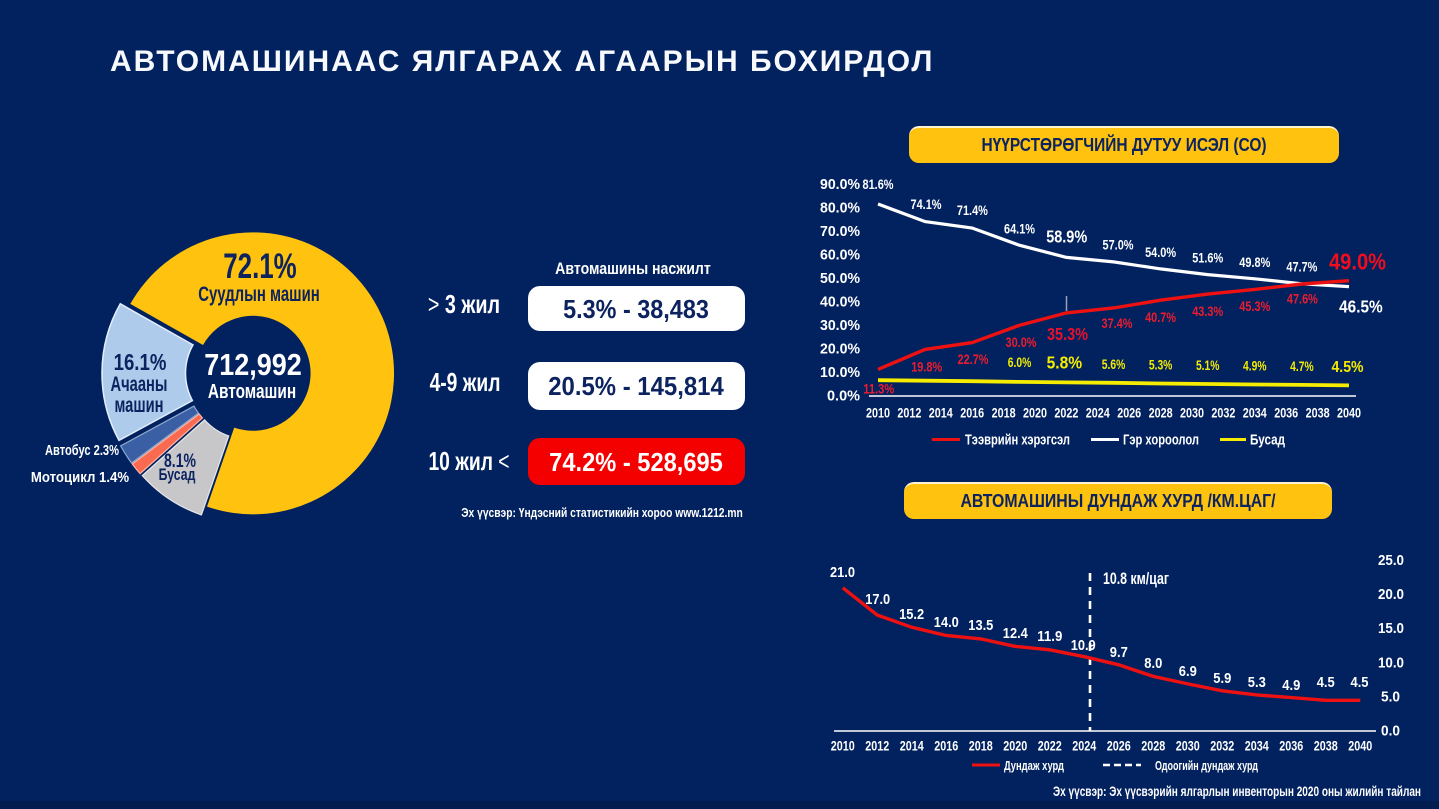 This screenshot has width=1439, height=809. I want to click on svg-text: 64.1%, so click(1019, 229).